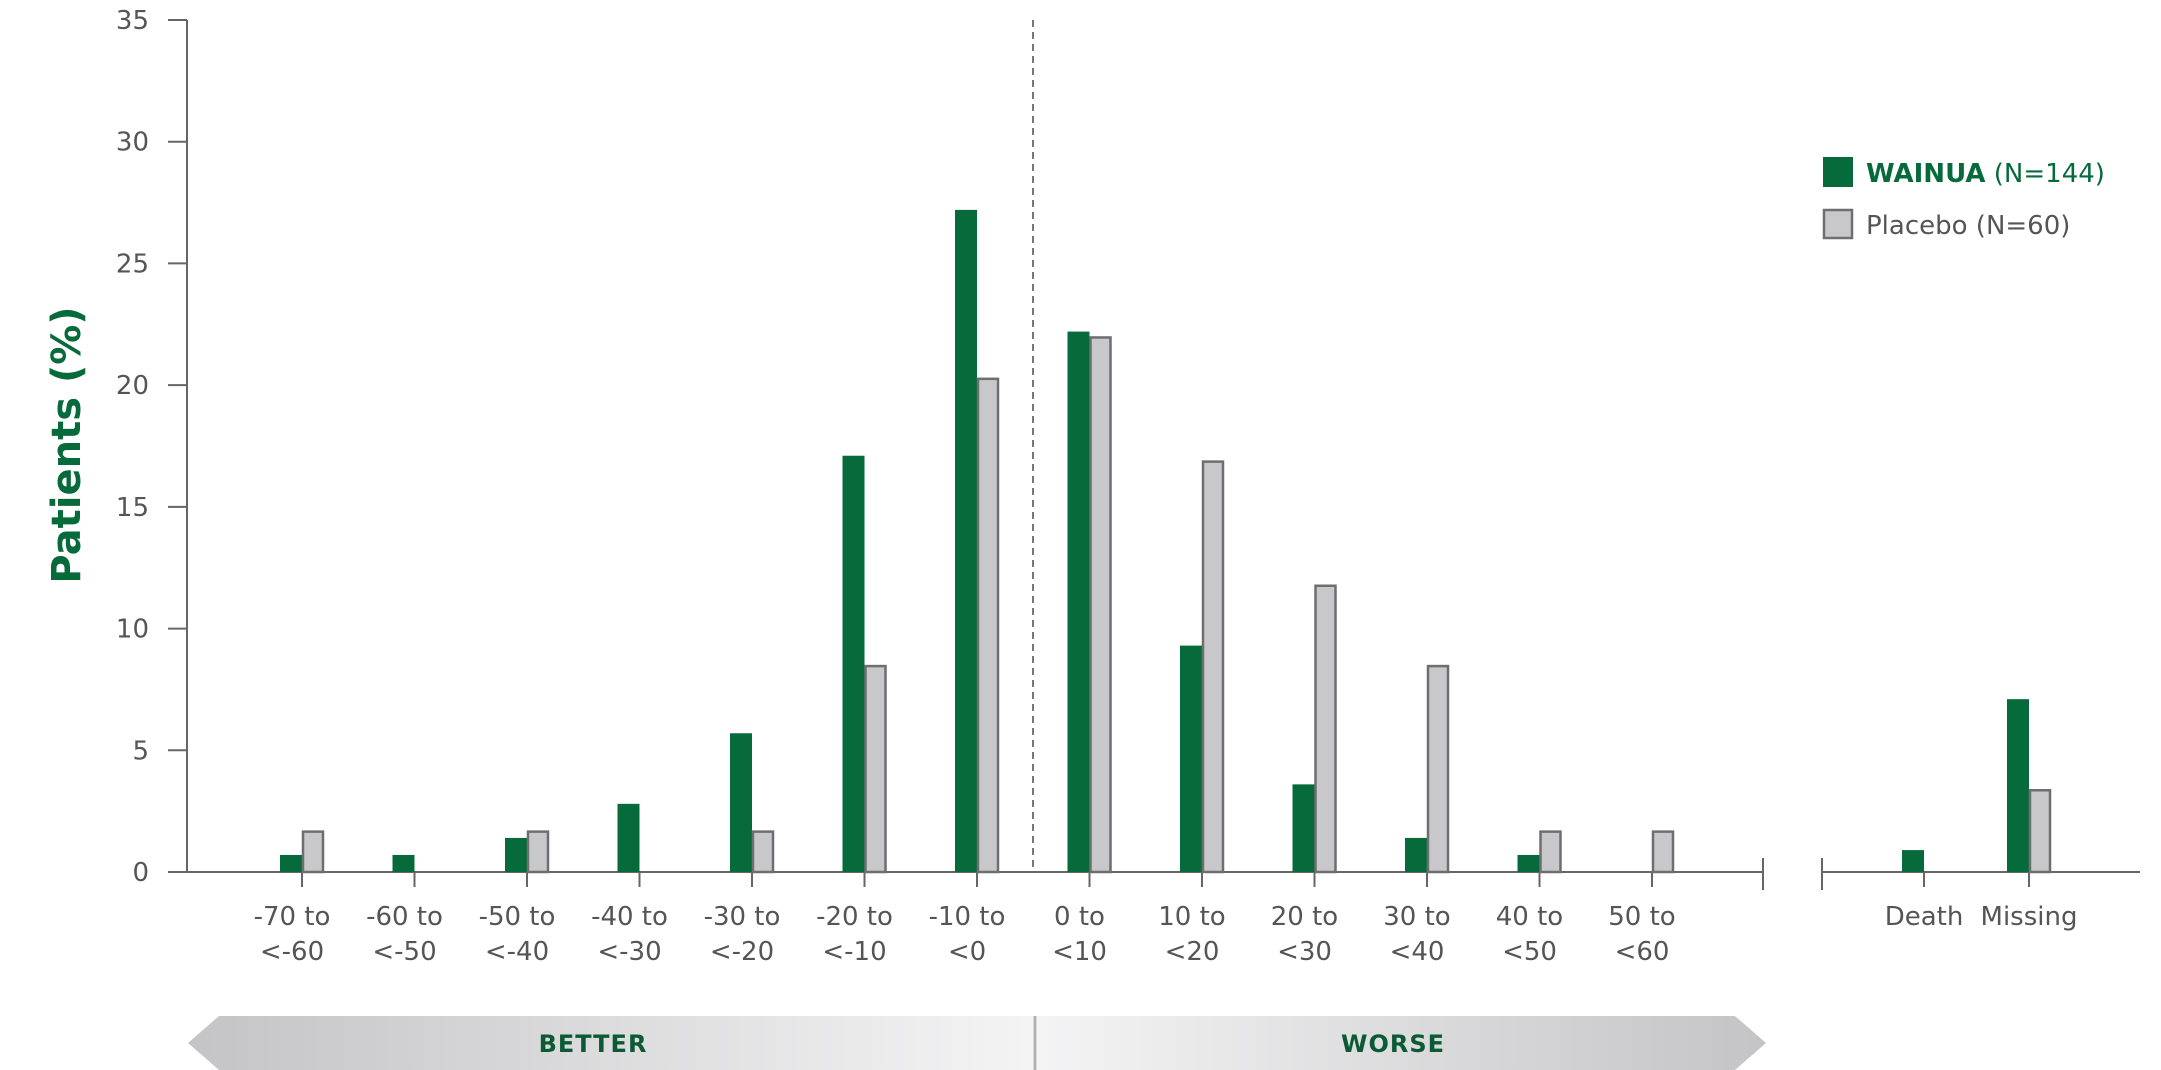 The image size is (2161, 1070). I want to click on legend-swatch-placebo, so click(1838, 224).